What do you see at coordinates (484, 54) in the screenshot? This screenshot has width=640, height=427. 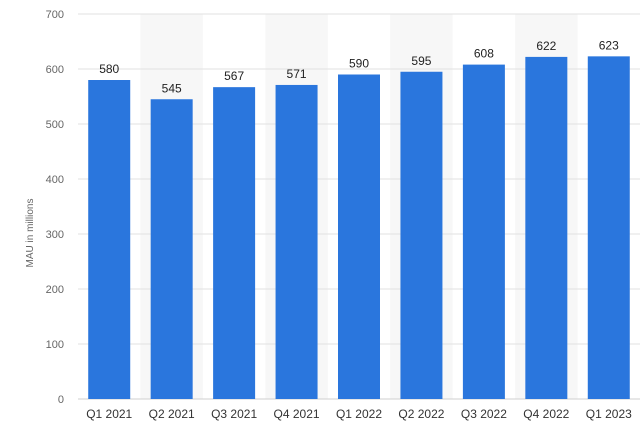 I see `data-label: 608` at bounding box center [484, 54].